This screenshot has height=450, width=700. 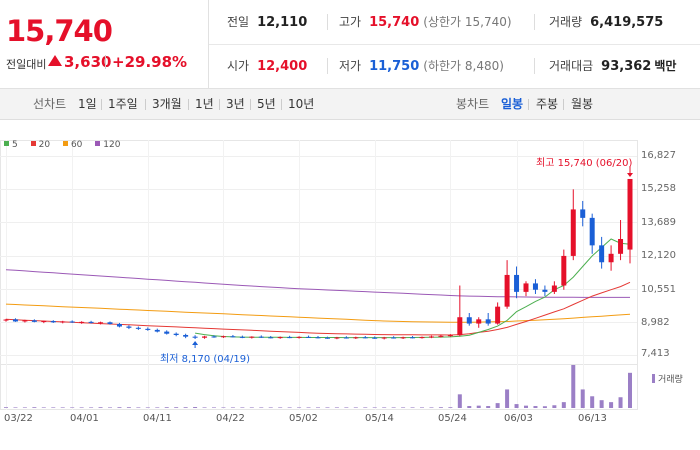 What do you see at coordinates (123, 104) in the screenshot?
I see `period-1week: 1주일` at bounding box center [123, 104].